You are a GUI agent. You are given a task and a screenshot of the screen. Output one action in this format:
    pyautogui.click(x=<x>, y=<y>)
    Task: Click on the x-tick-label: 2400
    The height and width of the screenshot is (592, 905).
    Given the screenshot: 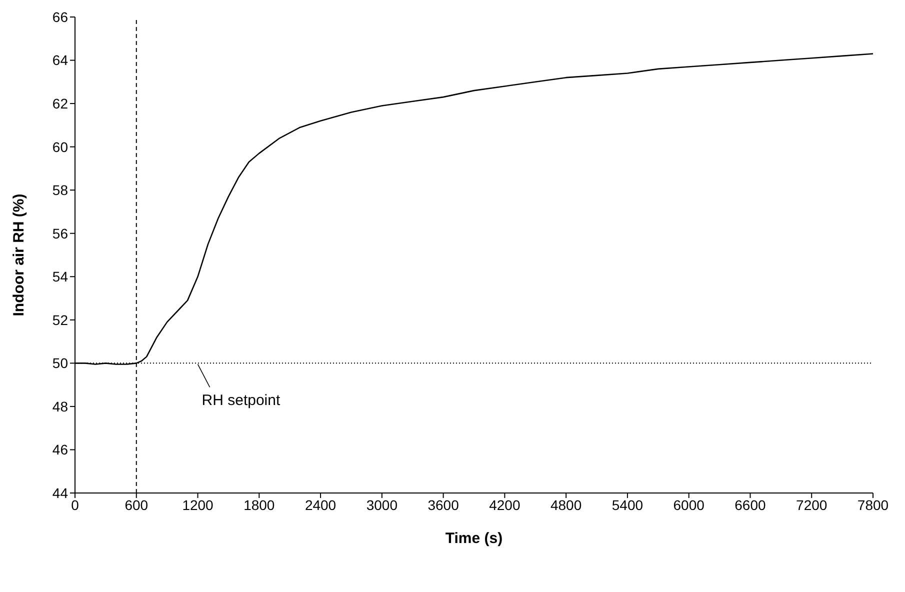 What is the action you would take?
    pyautogui.click(x=320, y=504)
    